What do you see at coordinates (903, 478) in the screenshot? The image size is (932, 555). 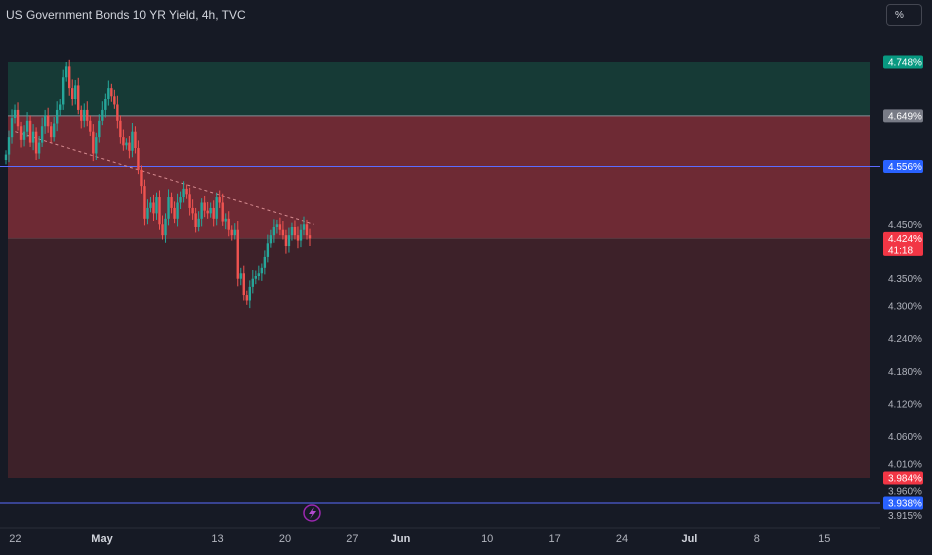 I see `stop-price-label: 3.984%` at bounding box center [903, 478].